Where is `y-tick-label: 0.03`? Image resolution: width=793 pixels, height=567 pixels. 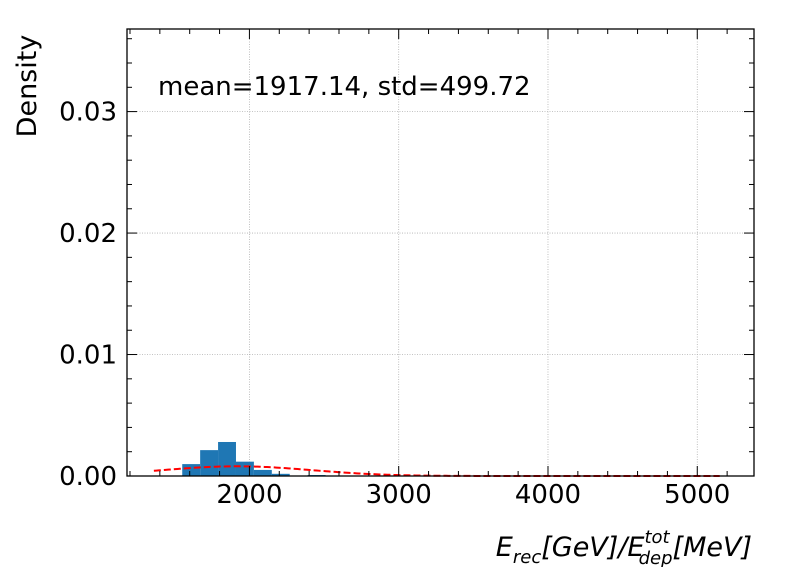 y-tick-label: 0.03 is located at coordinates (88, 113).